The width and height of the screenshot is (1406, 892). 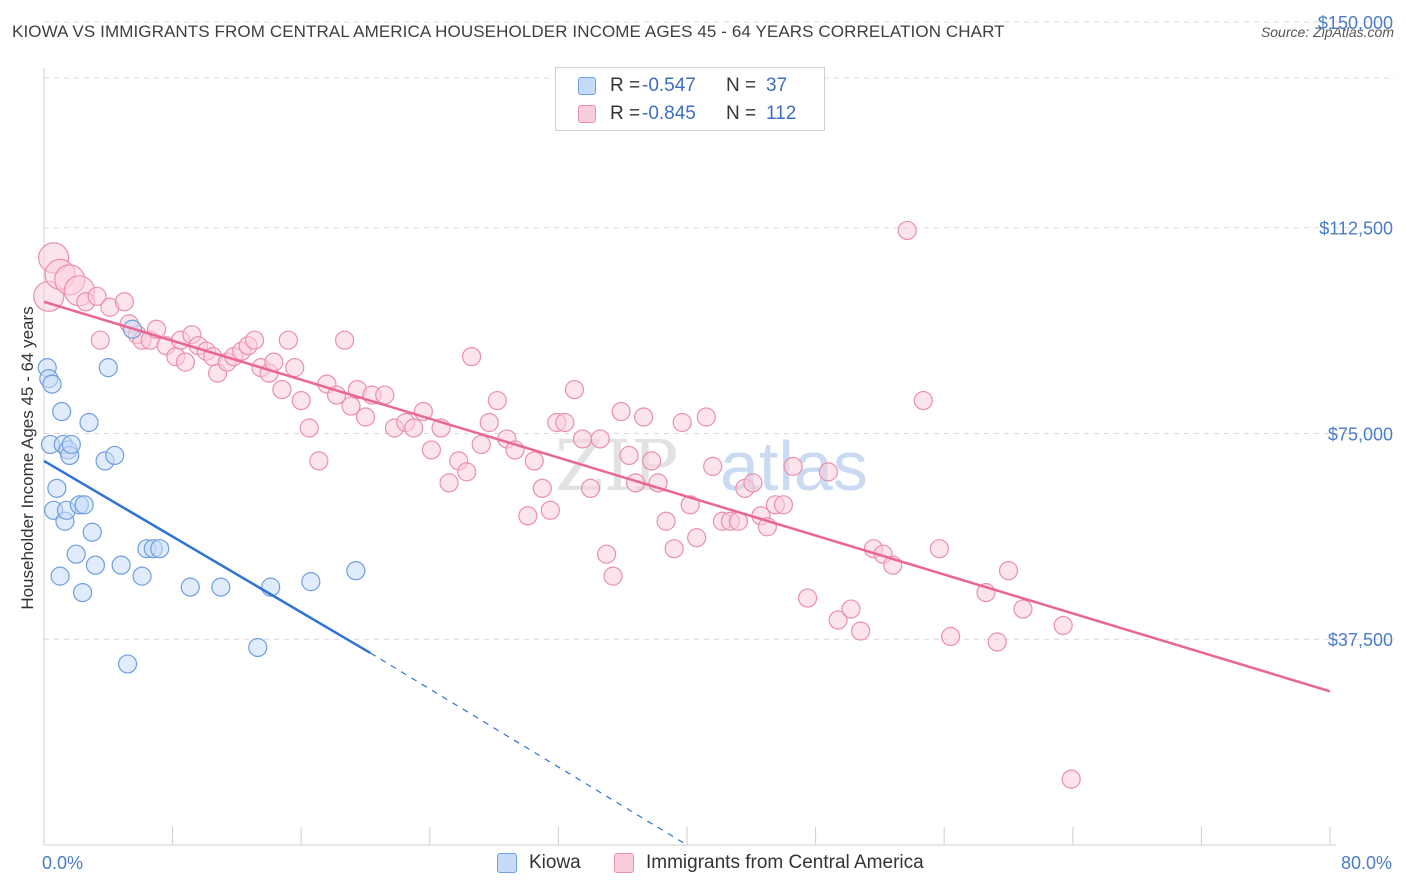 I want to click on x-tick-label-min: 0.0%, so click(x=62, y=863).